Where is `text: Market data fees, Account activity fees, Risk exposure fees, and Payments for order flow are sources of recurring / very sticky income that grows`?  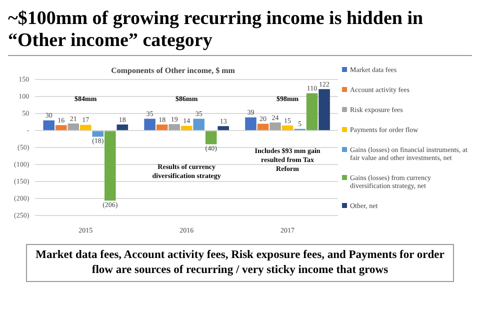
text: Market data fees, Account activity fees, Risk exposure fees, and Payments for order flow are sources of recurring / very sticky income that grows is located at coordinates (240, 263).